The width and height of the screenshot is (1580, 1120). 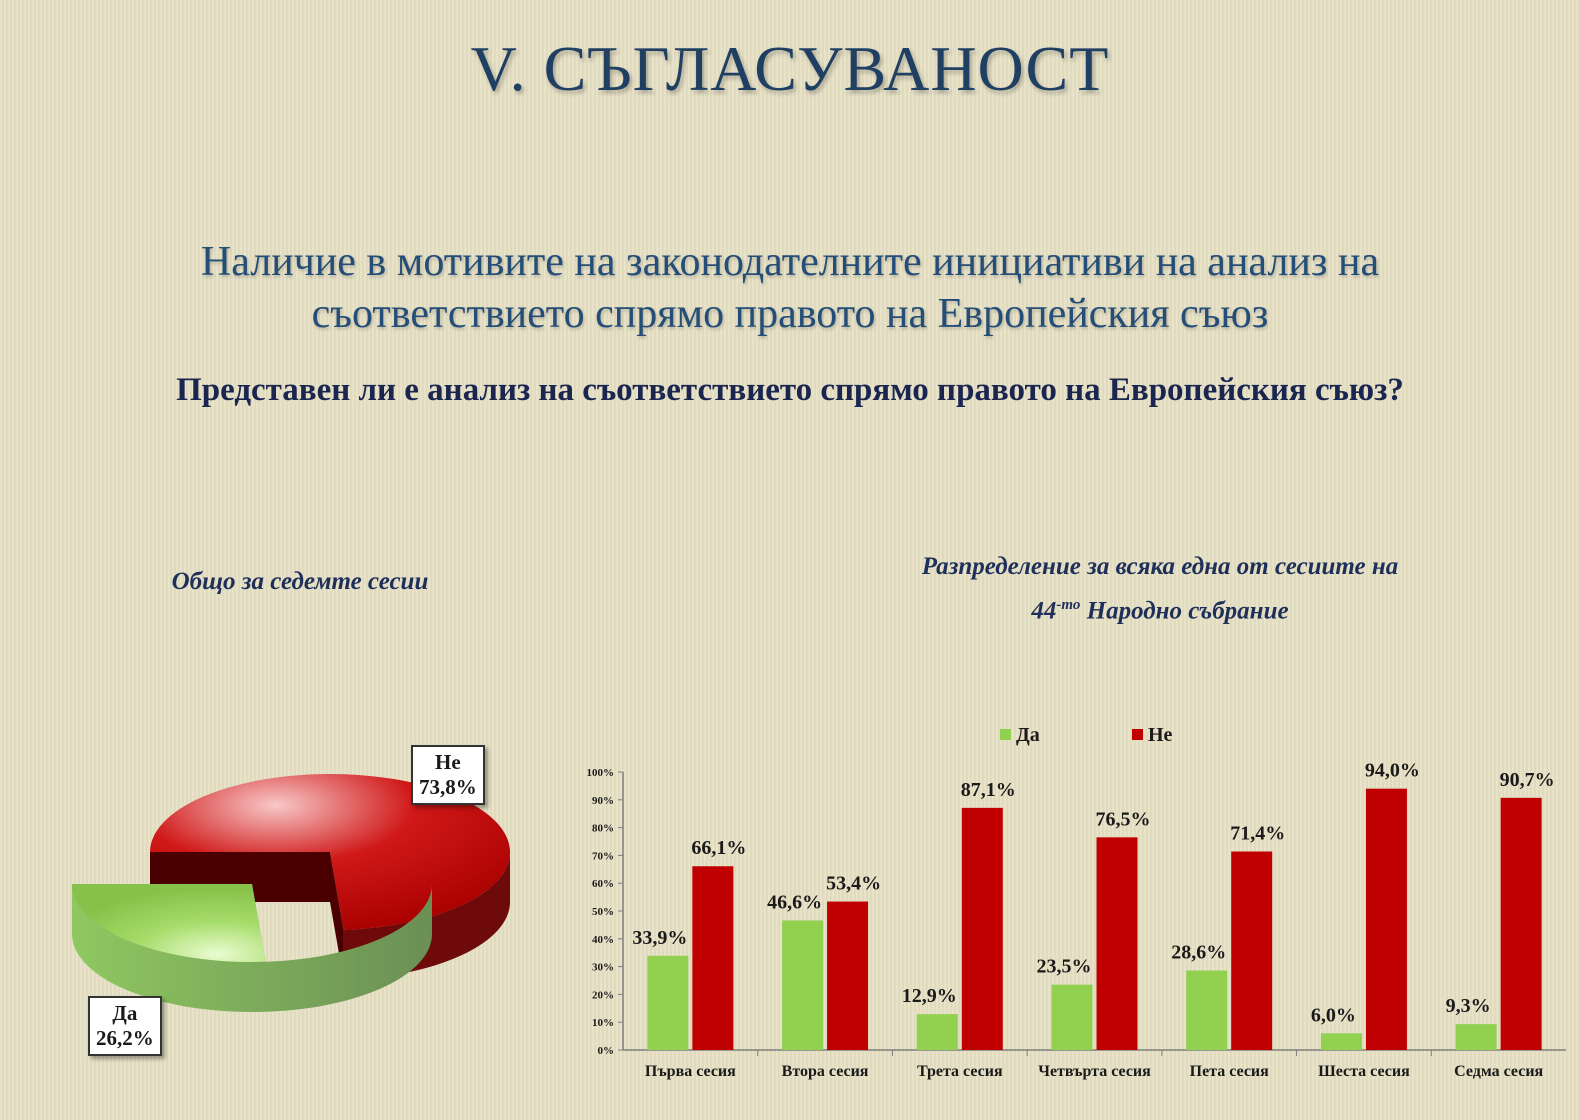 What do you see at coordinates (125, 1038) in the screenshot?
I see `pie-label-yes-value: 26,2%` at bounding box center [125, 1038].